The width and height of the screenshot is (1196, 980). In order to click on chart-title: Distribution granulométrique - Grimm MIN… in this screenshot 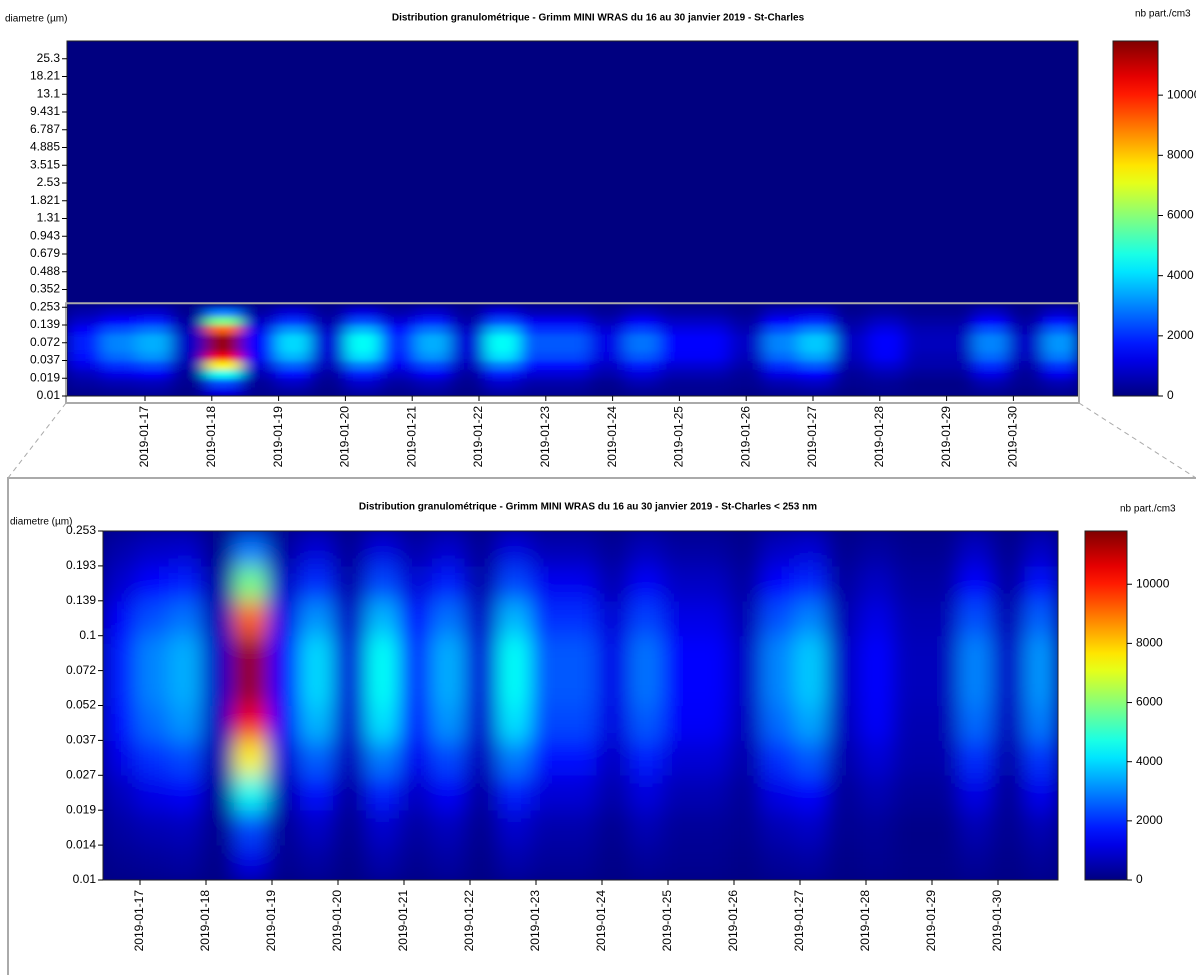, I will do `click(598, 18)`.